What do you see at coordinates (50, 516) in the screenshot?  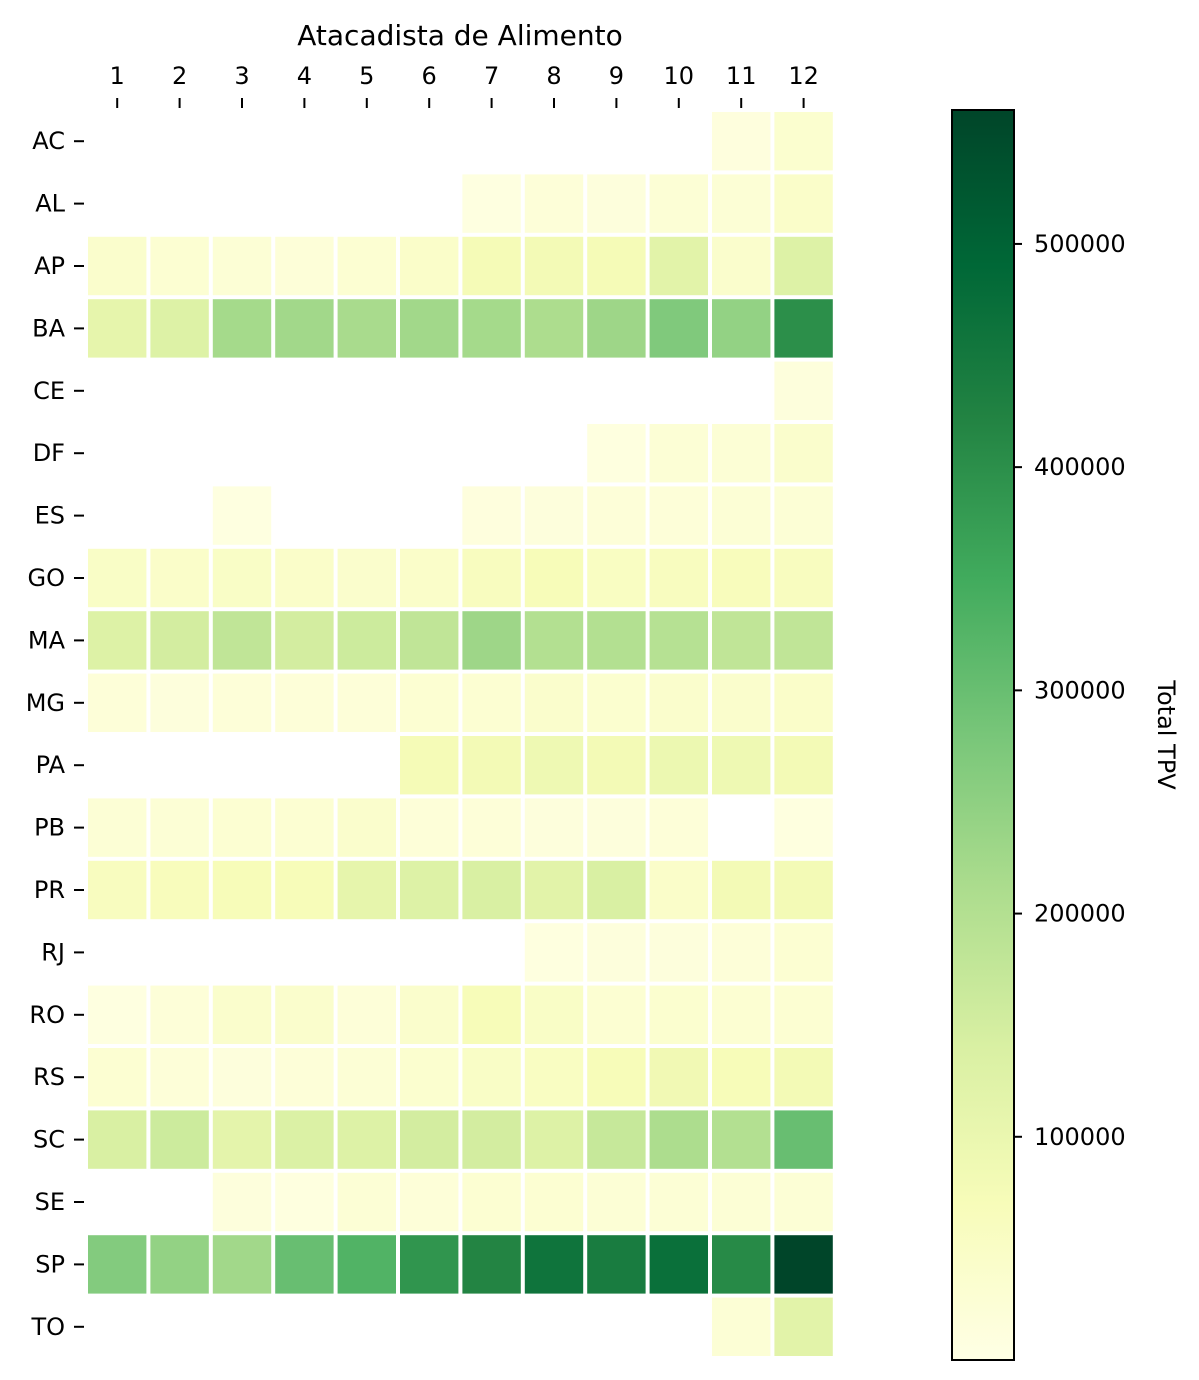 I see `y-tick-label: ES` at bounding box center [50, 516].